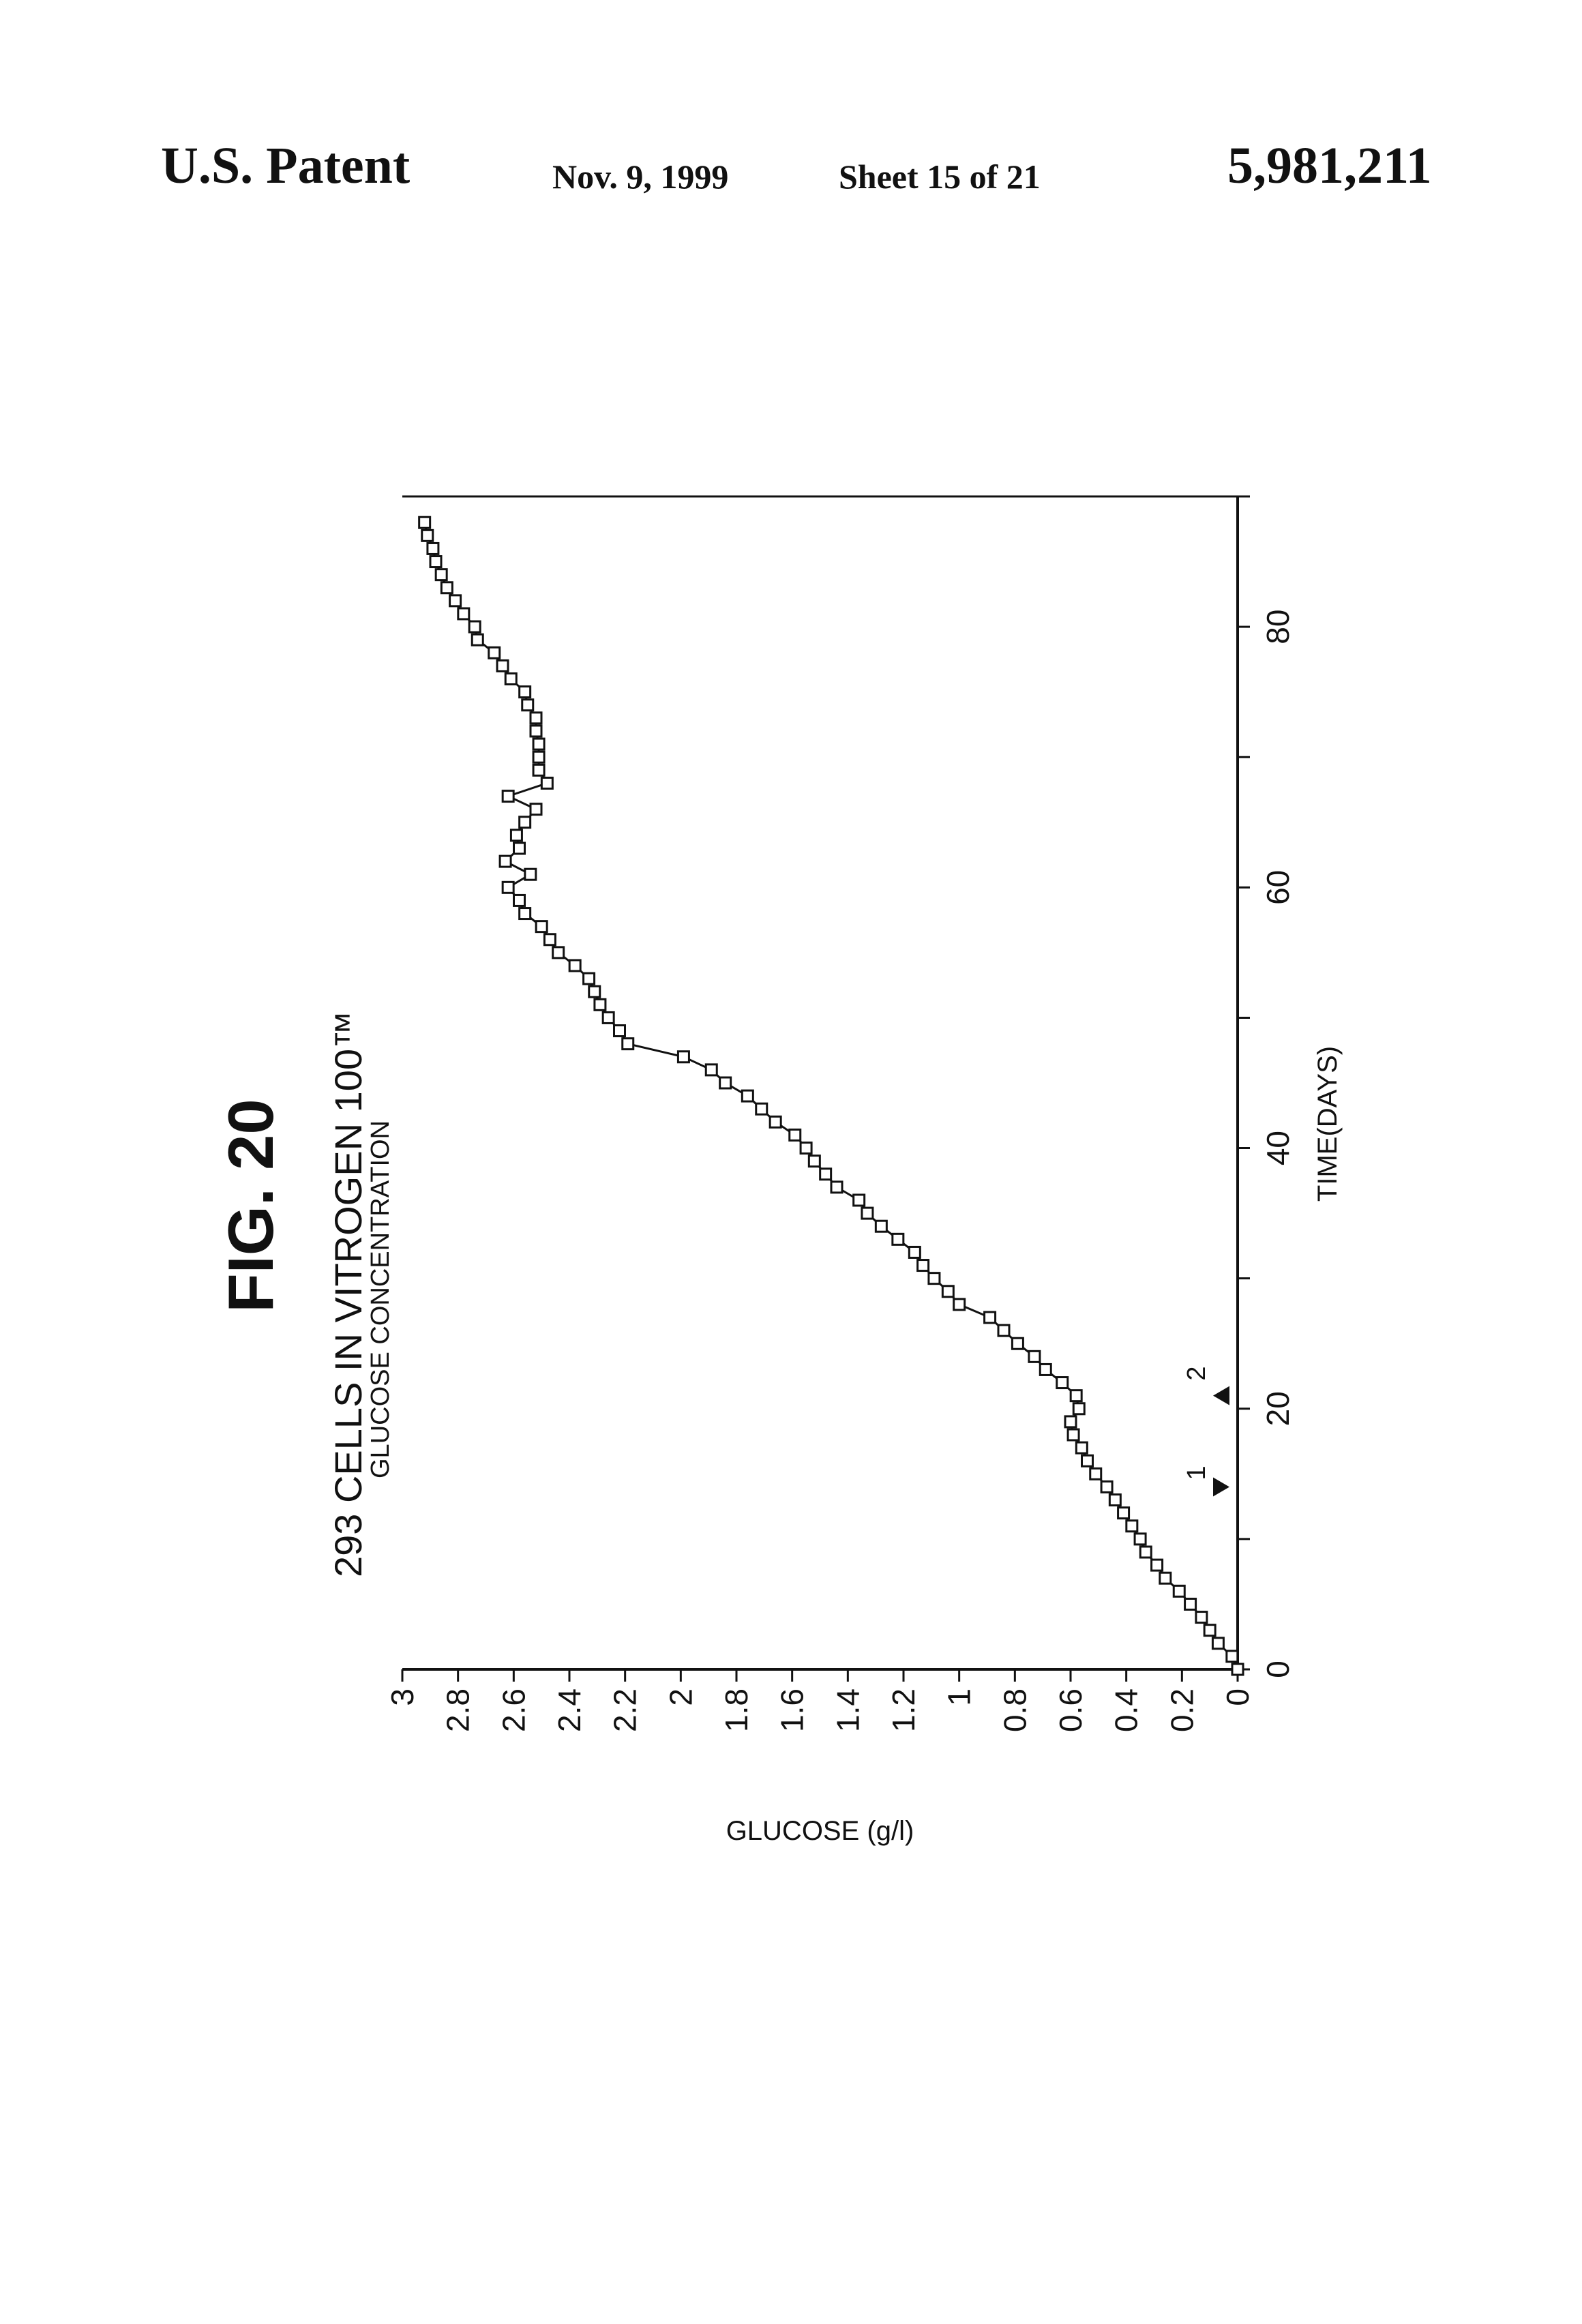 This screenshot has height=2324, width=1582. Describe the element at coordinates (1126, 1710) in the screenshot. I see `y-tick-label: 0.4` at that location.